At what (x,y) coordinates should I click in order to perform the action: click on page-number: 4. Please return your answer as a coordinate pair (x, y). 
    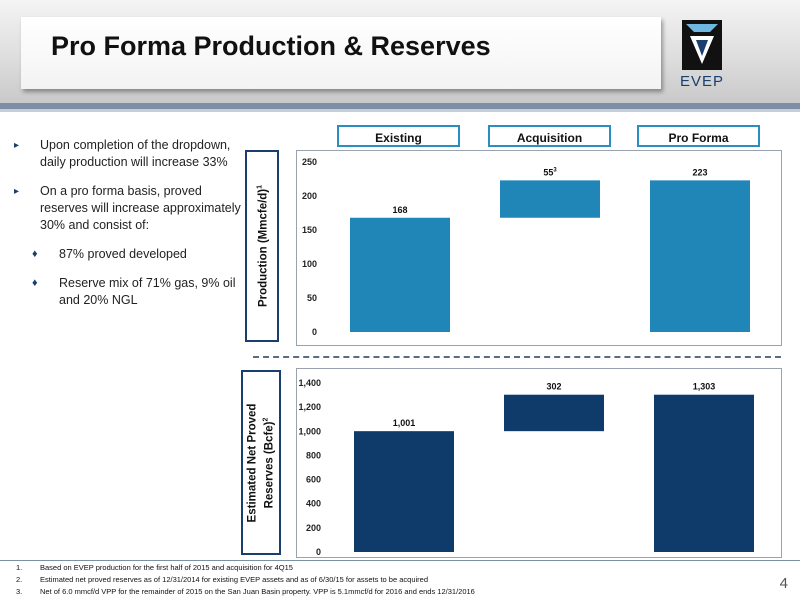
    Looking at the image, I should click on (783, 583).